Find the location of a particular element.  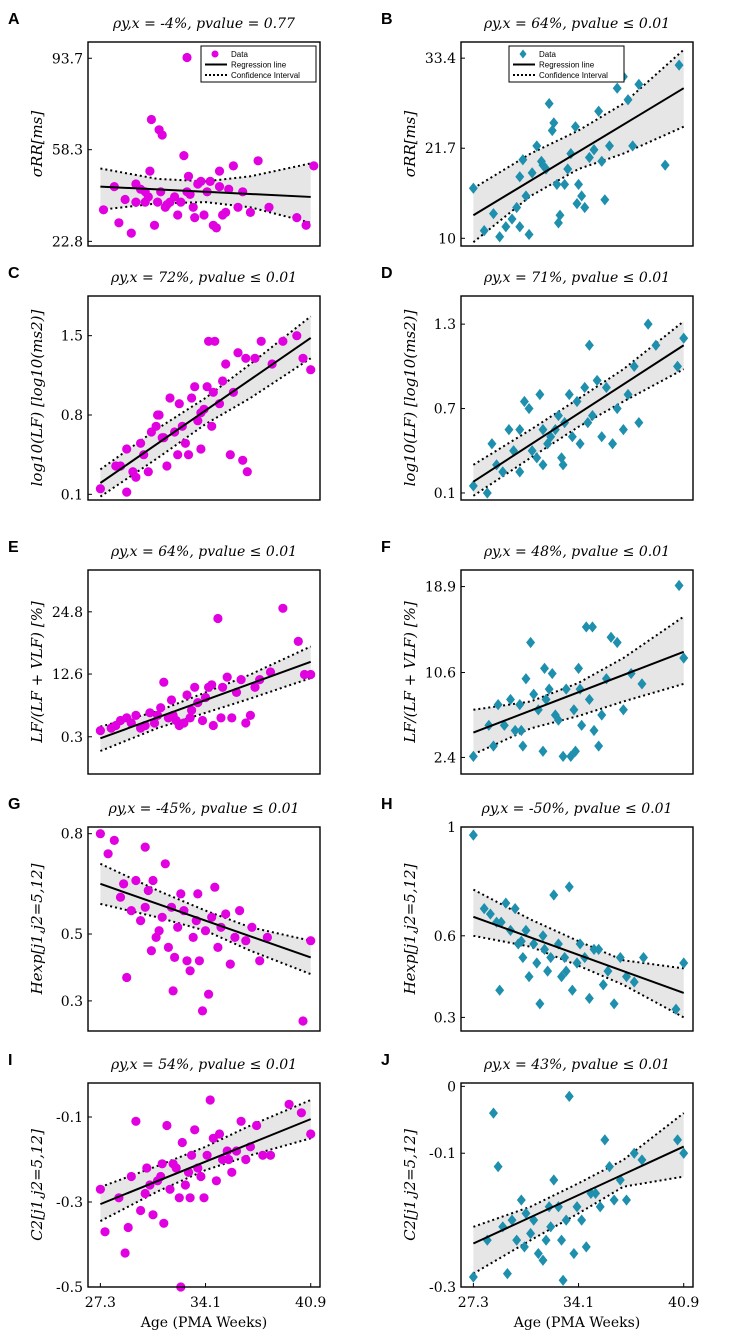

y-axis-label: C2[j1,j2=5,12] is located at coordinates (410, 1185).